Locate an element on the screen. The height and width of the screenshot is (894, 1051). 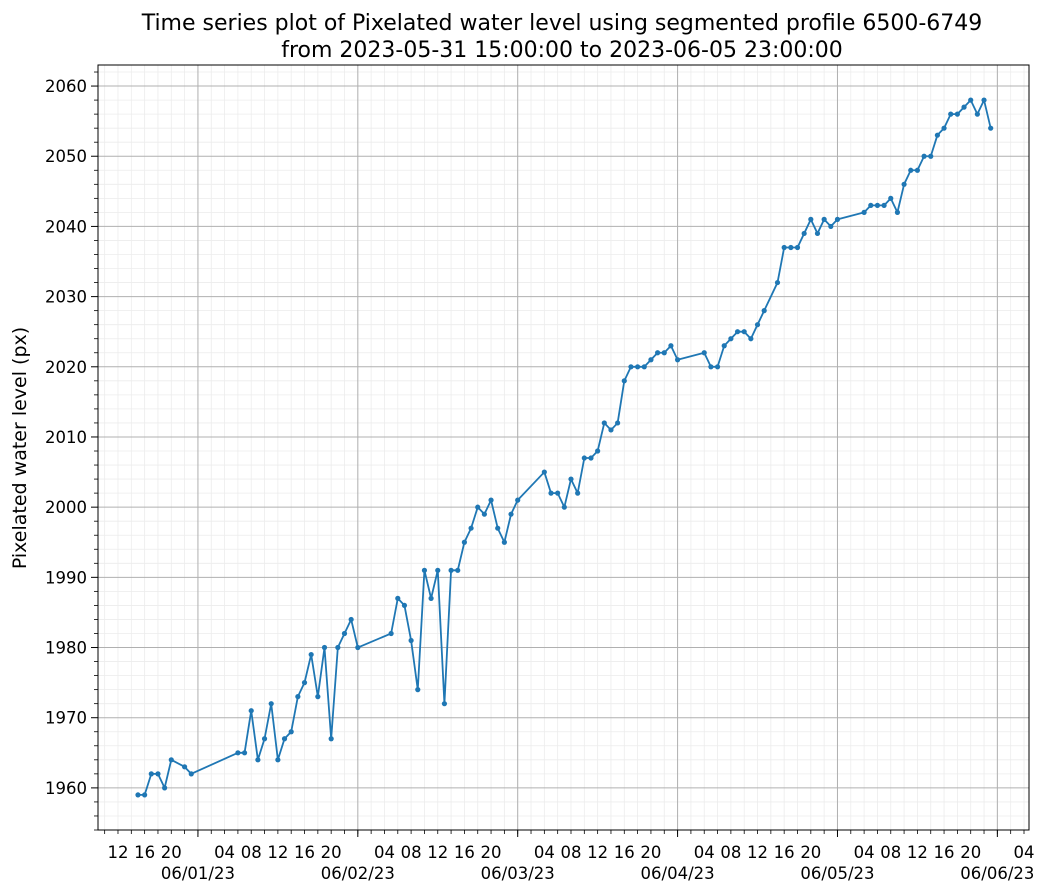
y-tick-label: 2050 is located at coordinates (66, 156).